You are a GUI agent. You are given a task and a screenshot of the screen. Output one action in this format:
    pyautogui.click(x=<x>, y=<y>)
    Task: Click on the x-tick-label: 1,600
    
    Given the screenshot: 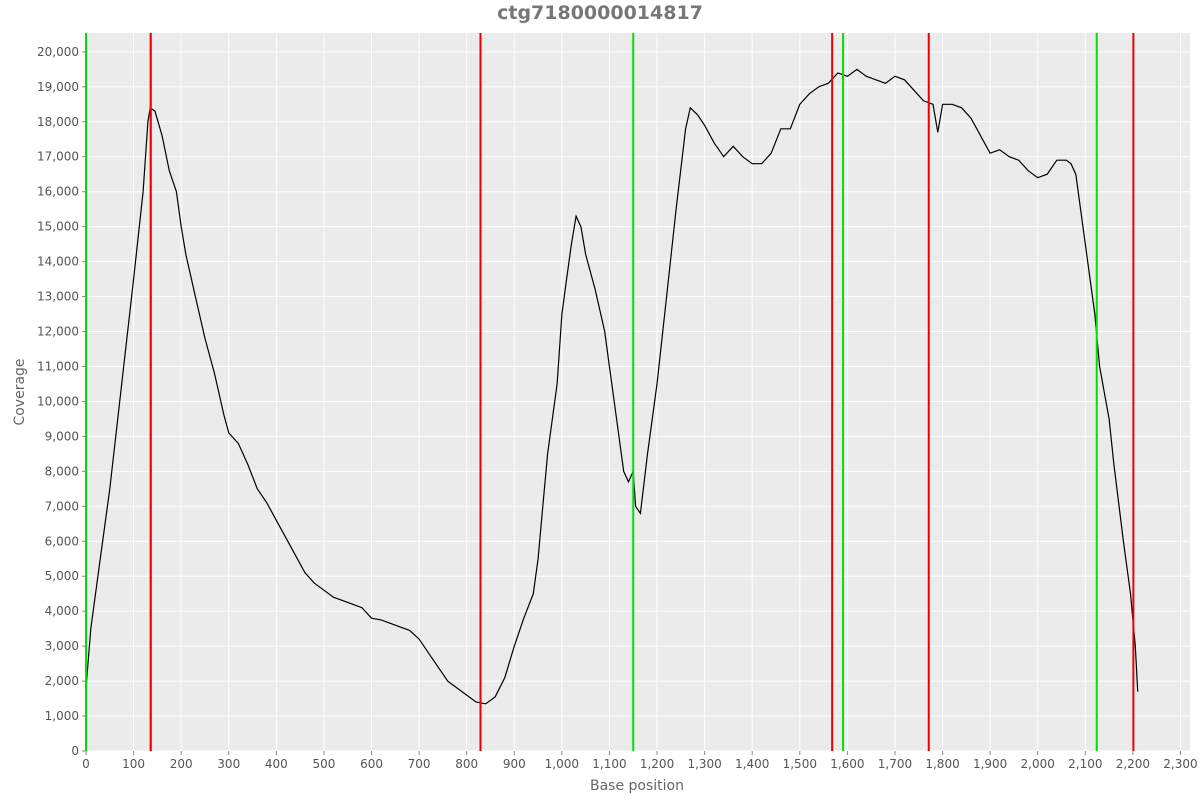 What is the action you would take?
    pyautogui.click(x=847, y=764)
    